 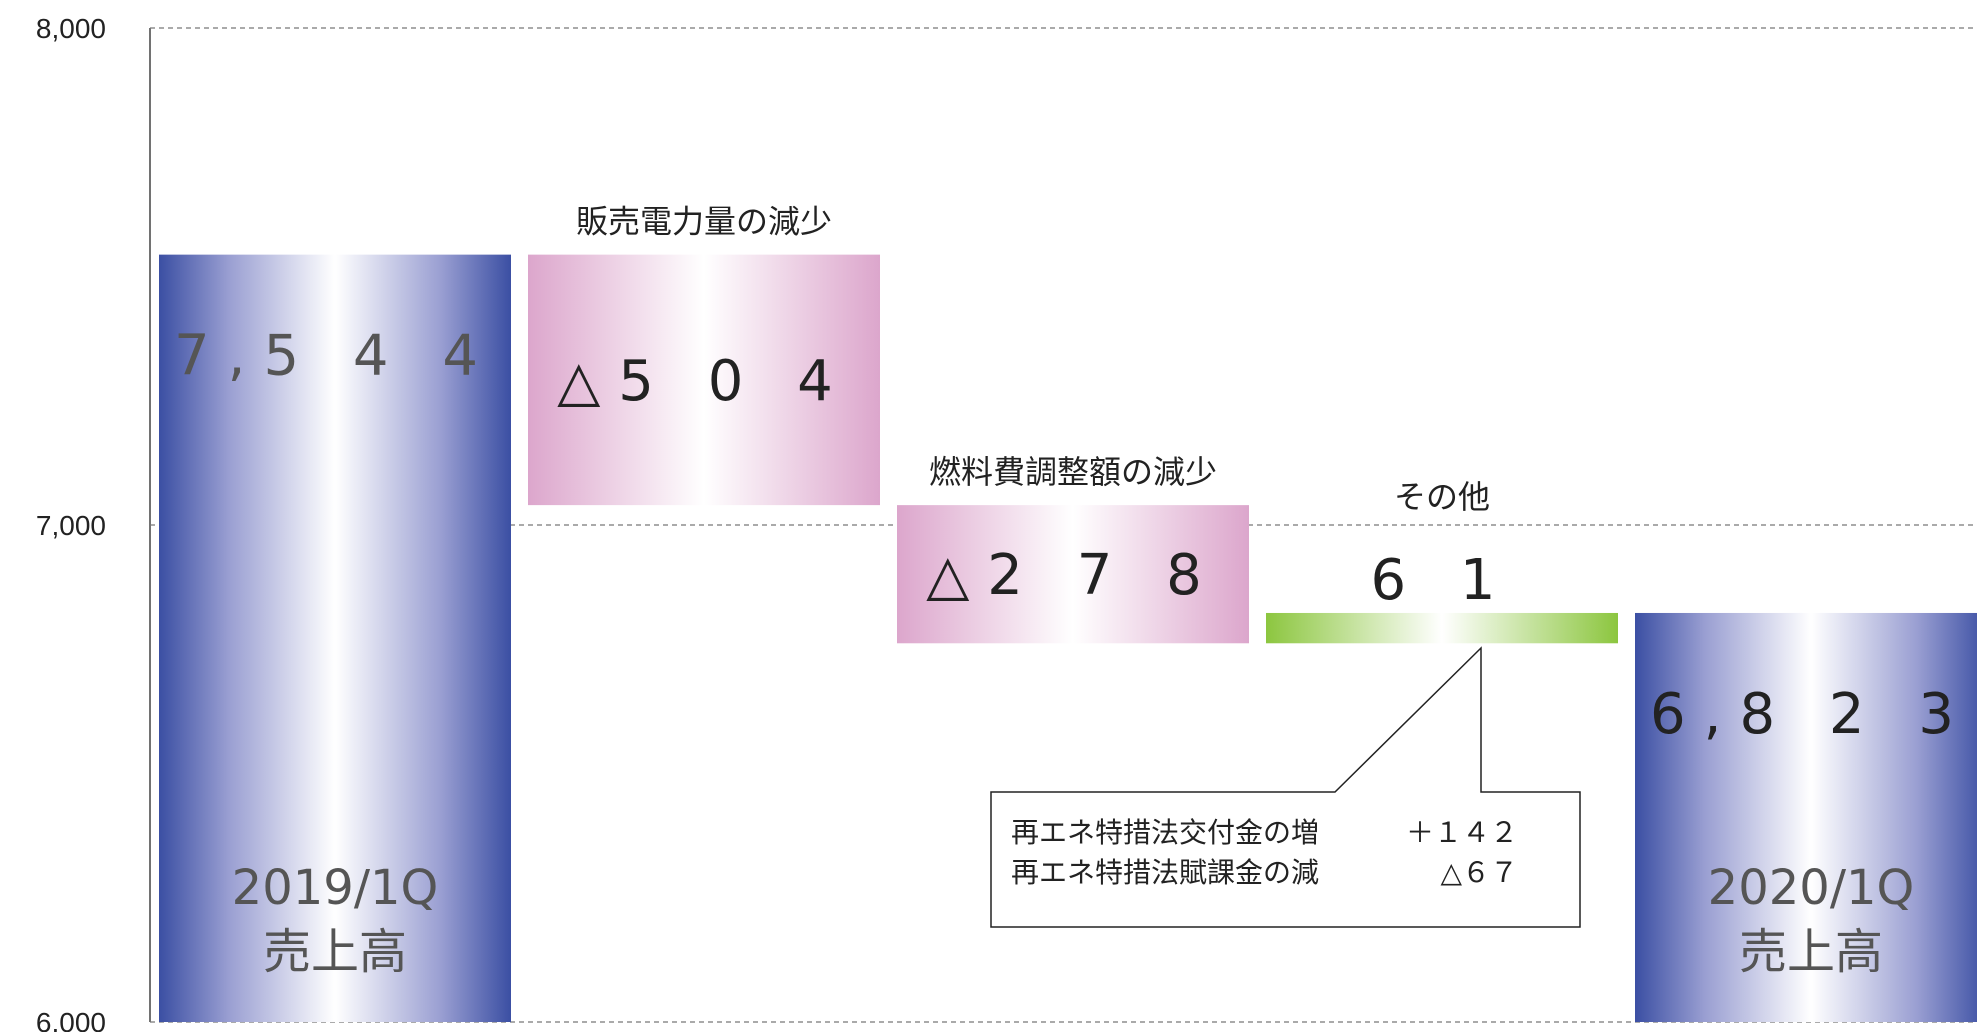 What do you see at coordinates (71, 525) in the screenshot?
I see `y-tick-label: 7,000` at bounding box center [71, 525].